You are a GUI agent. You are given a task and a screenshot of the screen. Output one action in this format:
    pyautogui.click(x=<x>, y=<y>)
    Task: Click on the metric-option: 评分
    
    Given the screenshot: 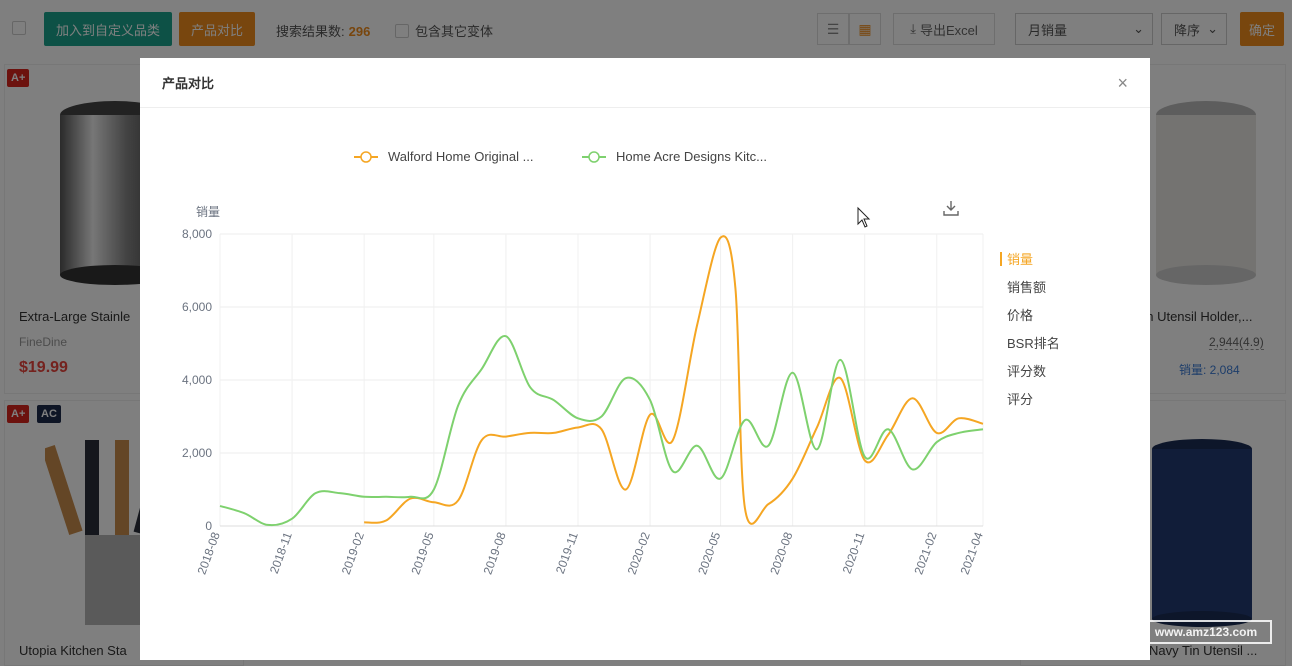 What is the action you would take?
    pyautogui.click(x=1020, y=399)
    